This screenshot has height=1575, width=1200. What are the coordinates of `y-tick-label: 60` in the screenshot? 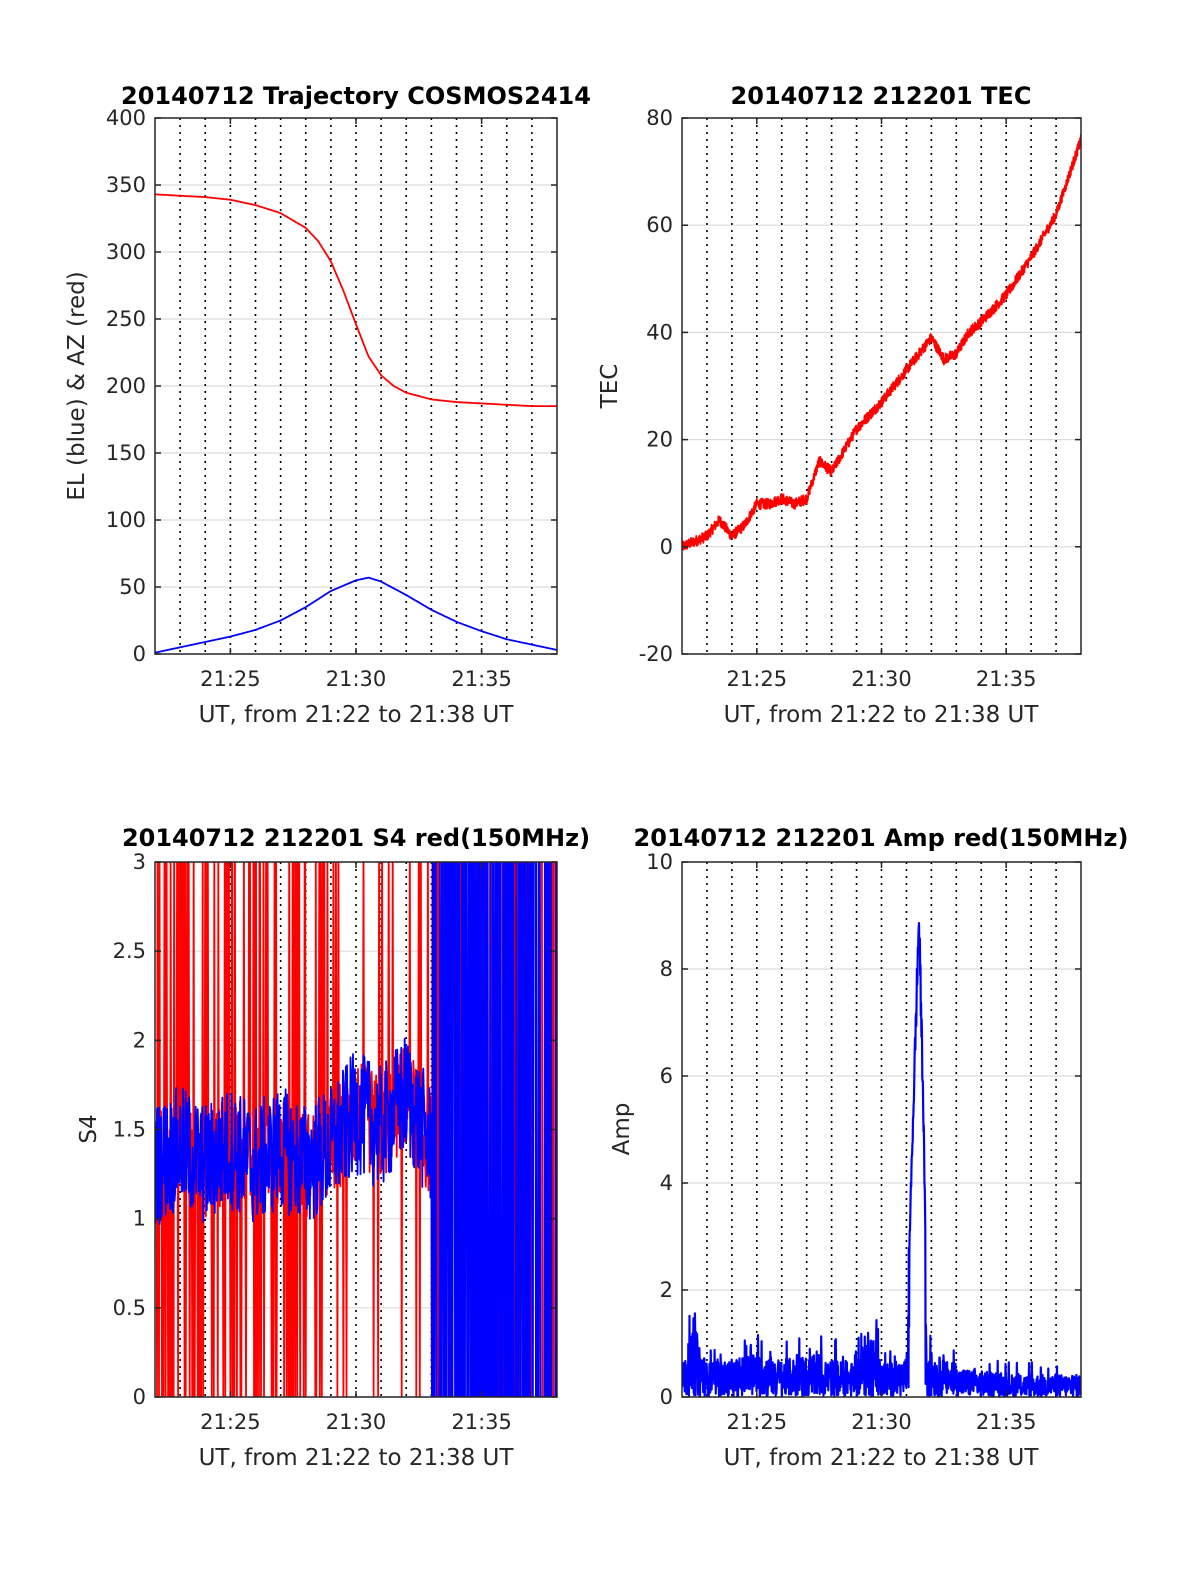 It's located at (659, 225).